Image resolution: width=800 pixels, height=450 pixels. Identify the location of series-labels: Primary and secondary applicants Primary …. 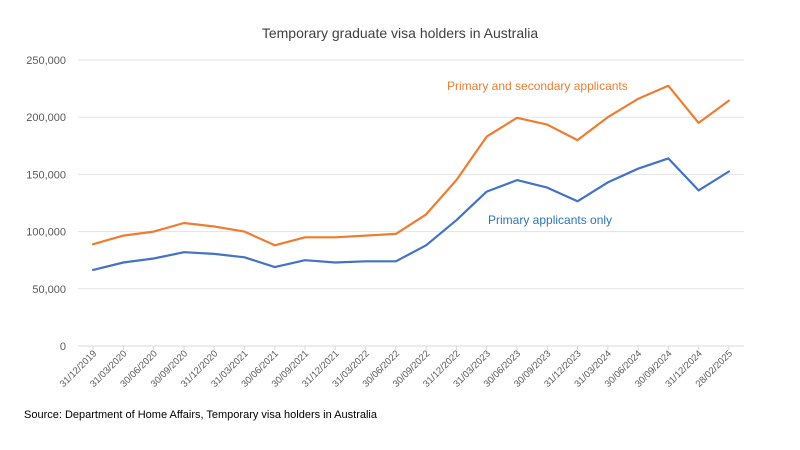
(537, 153).